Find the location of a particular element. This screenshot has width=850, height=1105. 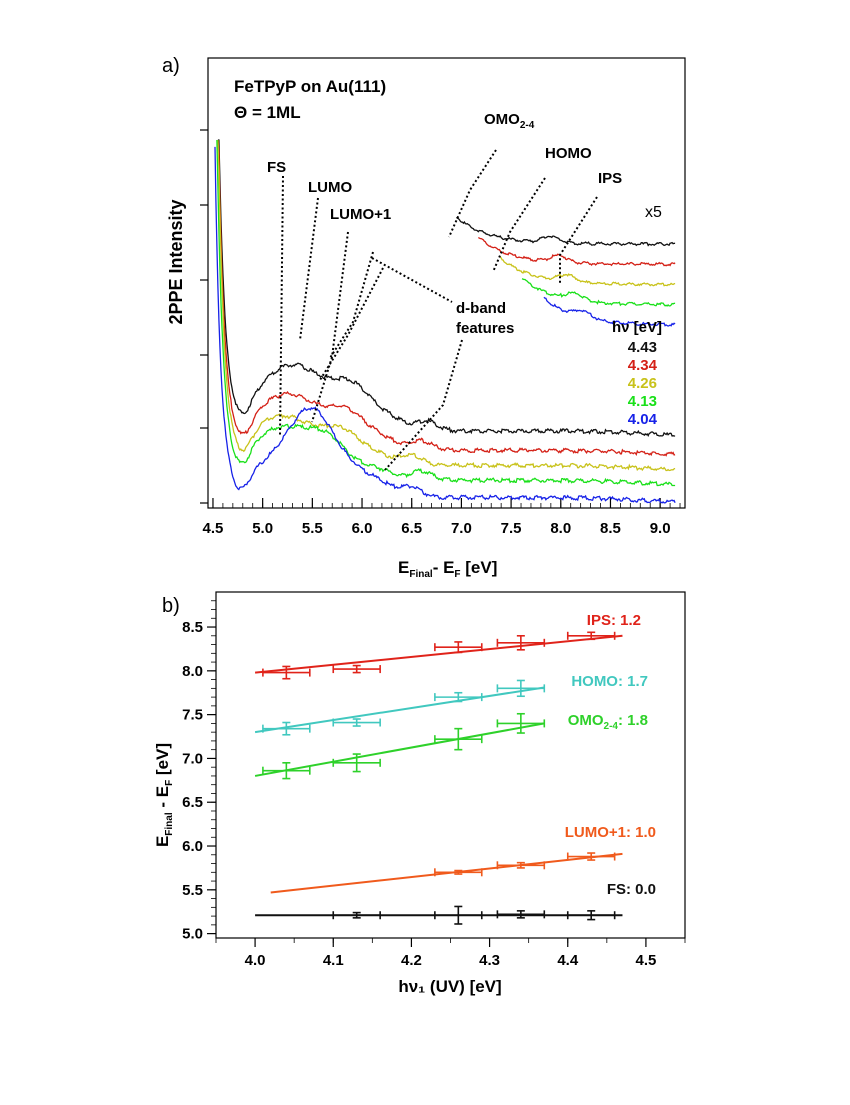

series-label-tail: : 1.8 is located at coordinates (633, 720).